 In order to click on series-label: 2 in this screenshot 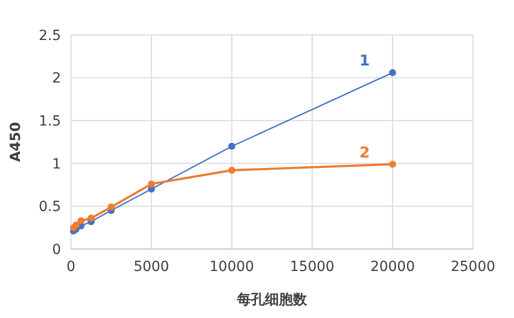, I will do `click(364, 152)`.